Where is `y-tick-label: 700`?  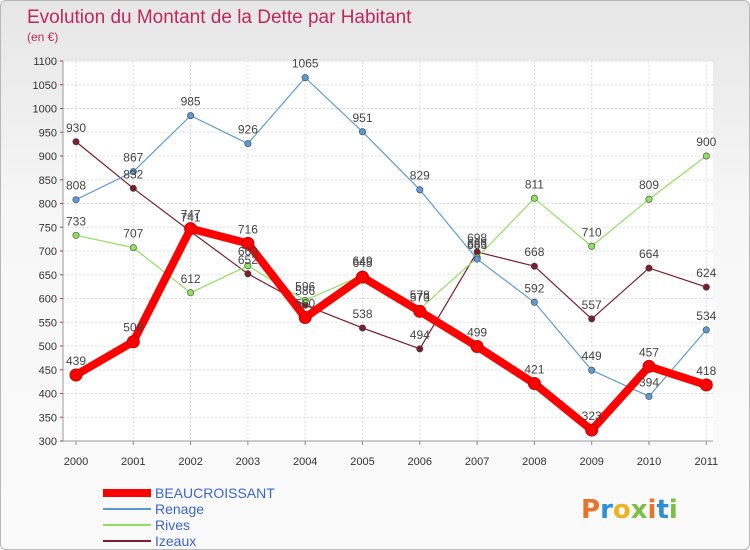
y-tick-label: 700 is located at coordinates (48, 252).